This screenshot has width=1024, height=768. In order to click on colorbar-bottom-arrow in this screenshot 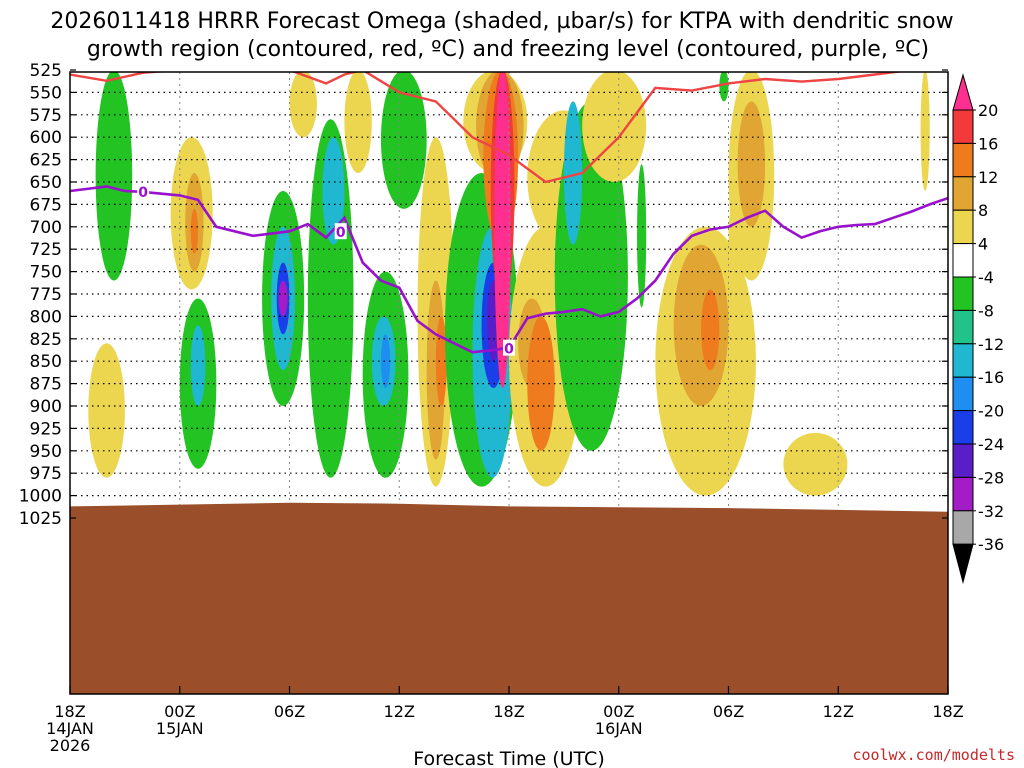, I will do `click(963, 564)`.